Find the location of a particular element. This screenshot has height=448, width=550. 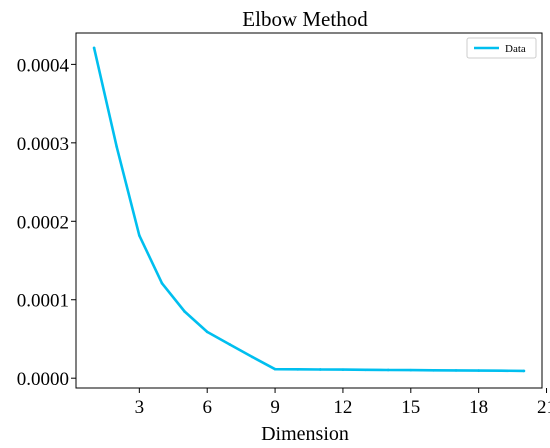

x-tick-label: 9 is located at coordinates (275, 407).